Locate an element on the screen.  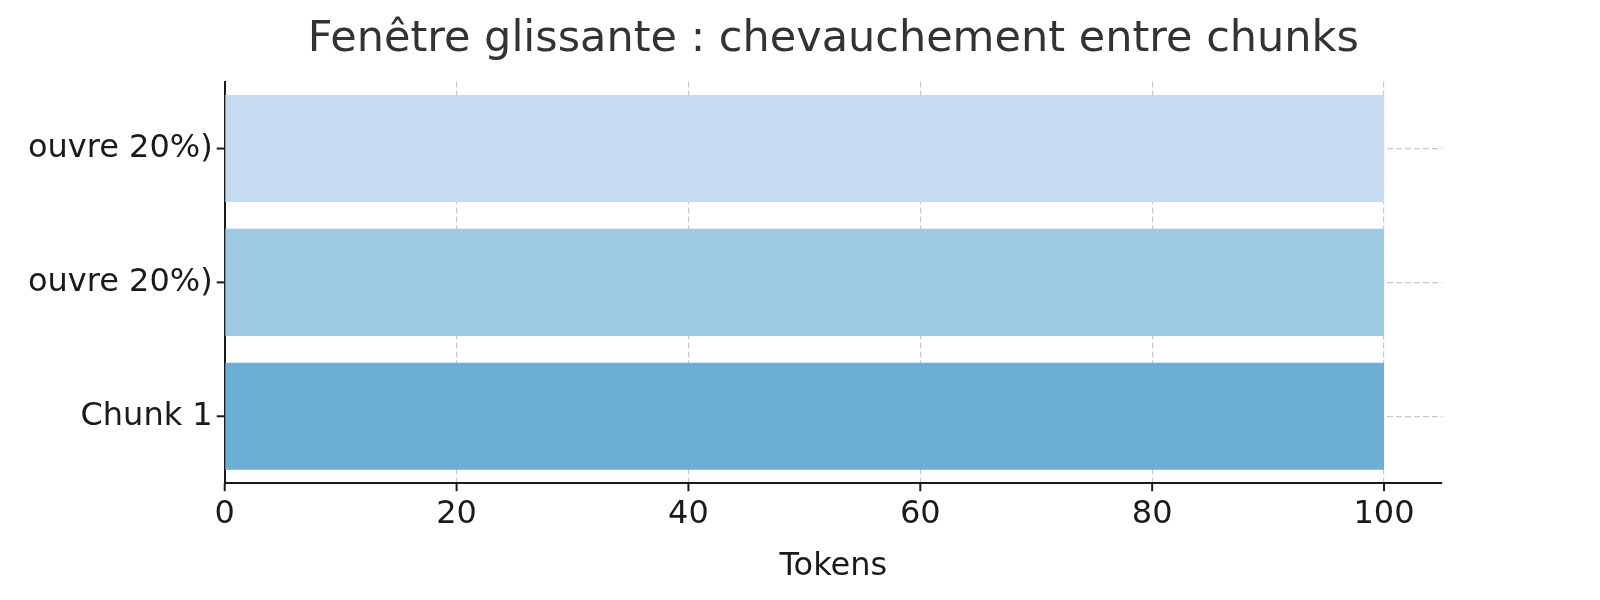
x-tick-label: 80 is located at coordinates (1152, 511).